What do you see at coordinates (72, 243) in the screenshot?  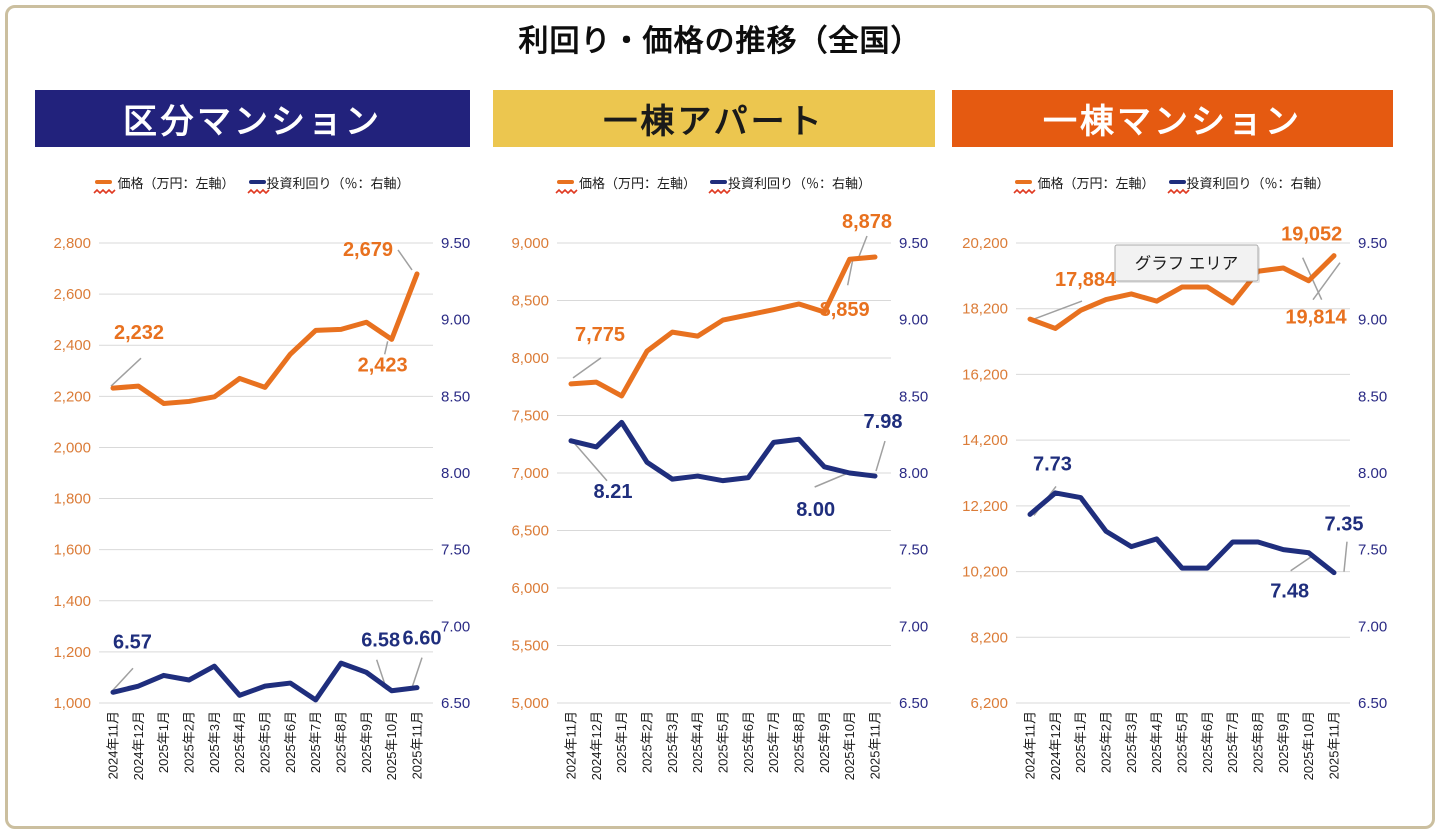 I see `left-axis-tick: 2,800` at bounding box center [72, 243].